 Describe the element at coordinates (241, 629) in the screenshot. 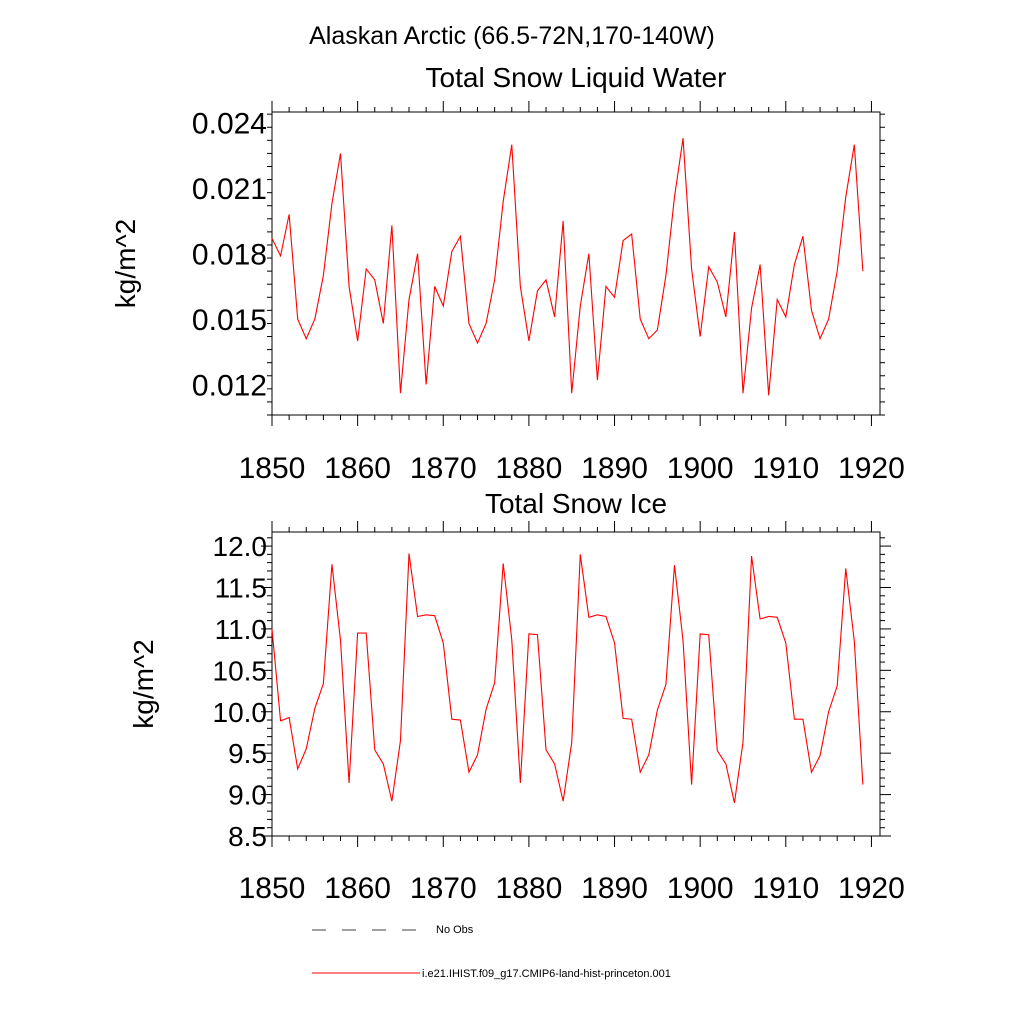

I see `y-tick-label: 11.0` at that location.